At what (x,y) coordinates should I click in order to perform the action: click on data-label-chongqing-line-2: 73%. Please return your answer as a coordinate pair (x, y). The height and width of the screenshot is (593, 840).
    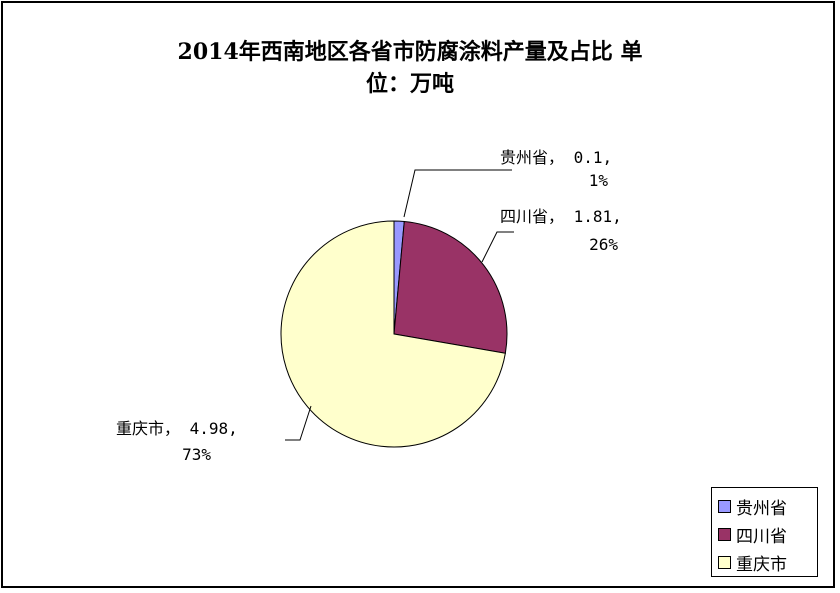
    Looking at the image, I should click on (196, 454).